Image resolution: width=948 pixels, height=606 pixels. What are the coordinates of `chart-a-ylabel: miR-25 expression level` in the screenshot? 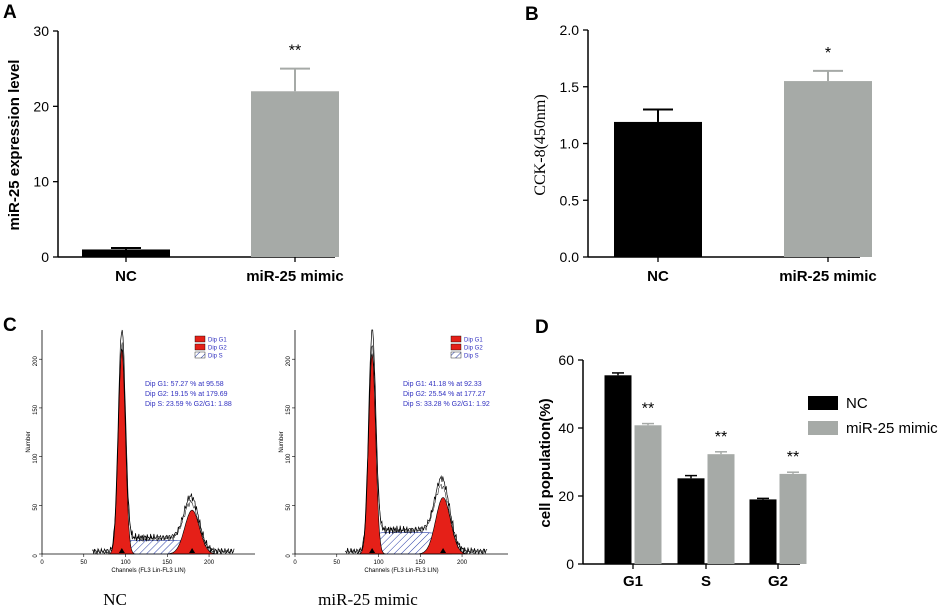 It's located at (14, 145).